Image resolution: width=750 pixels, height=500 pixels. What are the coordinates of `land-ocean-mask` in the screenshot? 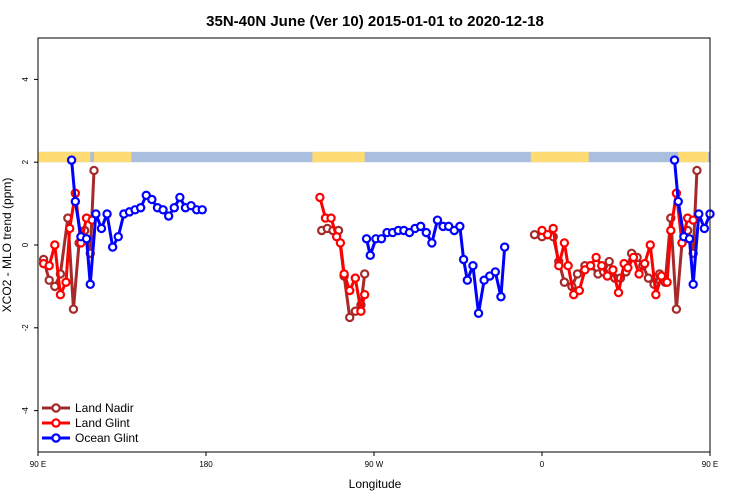 It's located at (374, 157).